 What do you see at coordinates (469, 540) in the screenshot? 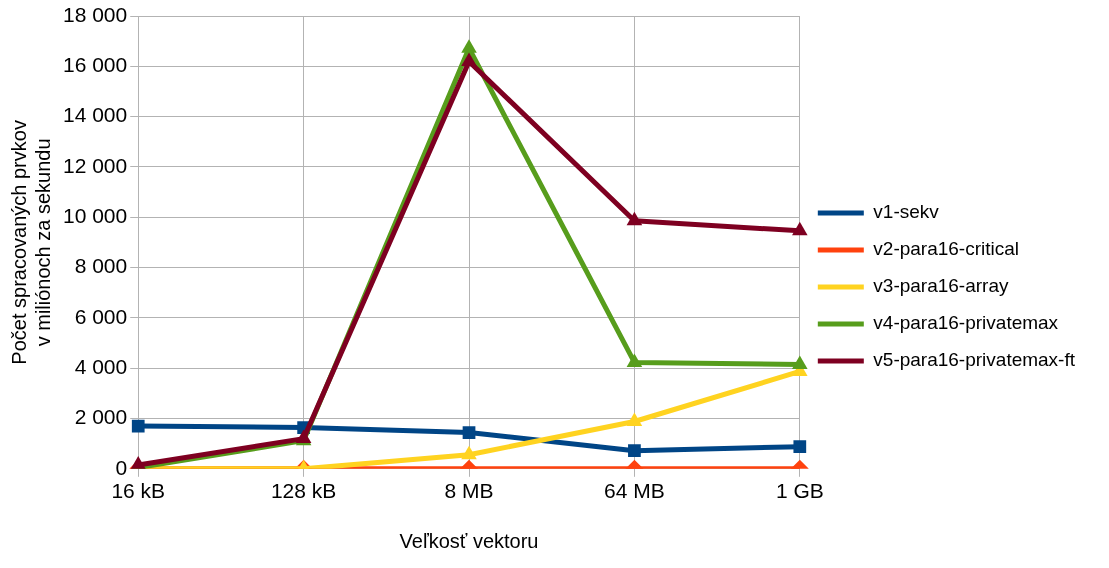
I see `x-axis-title: Veľkosť vektoru` at bounding box center [469, 540].